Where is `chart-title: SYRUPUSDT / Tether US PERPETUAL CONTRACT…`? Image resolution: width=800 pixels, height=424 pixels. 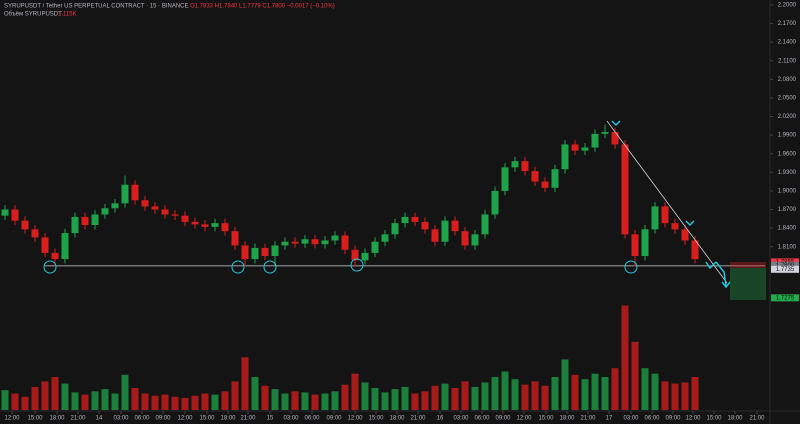 chart-title: SYRUPUSDT / Tether US PERPETUAL CONTRACT… is located at coordinates (96, 7).